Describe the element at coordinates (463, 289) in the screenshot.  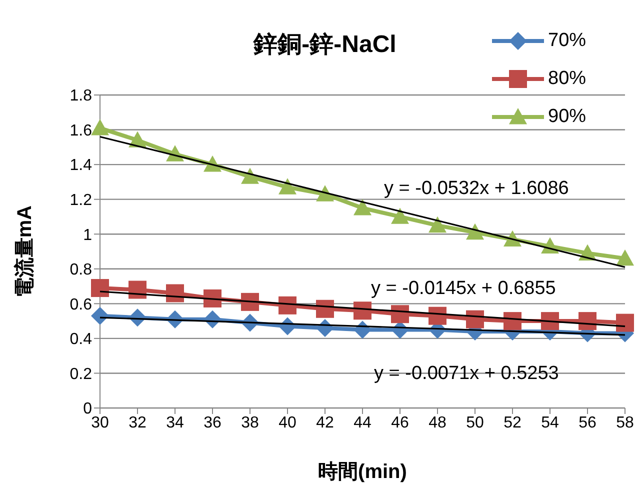
I see `annotation: y = -0.0145x + 0.6855` at that location.